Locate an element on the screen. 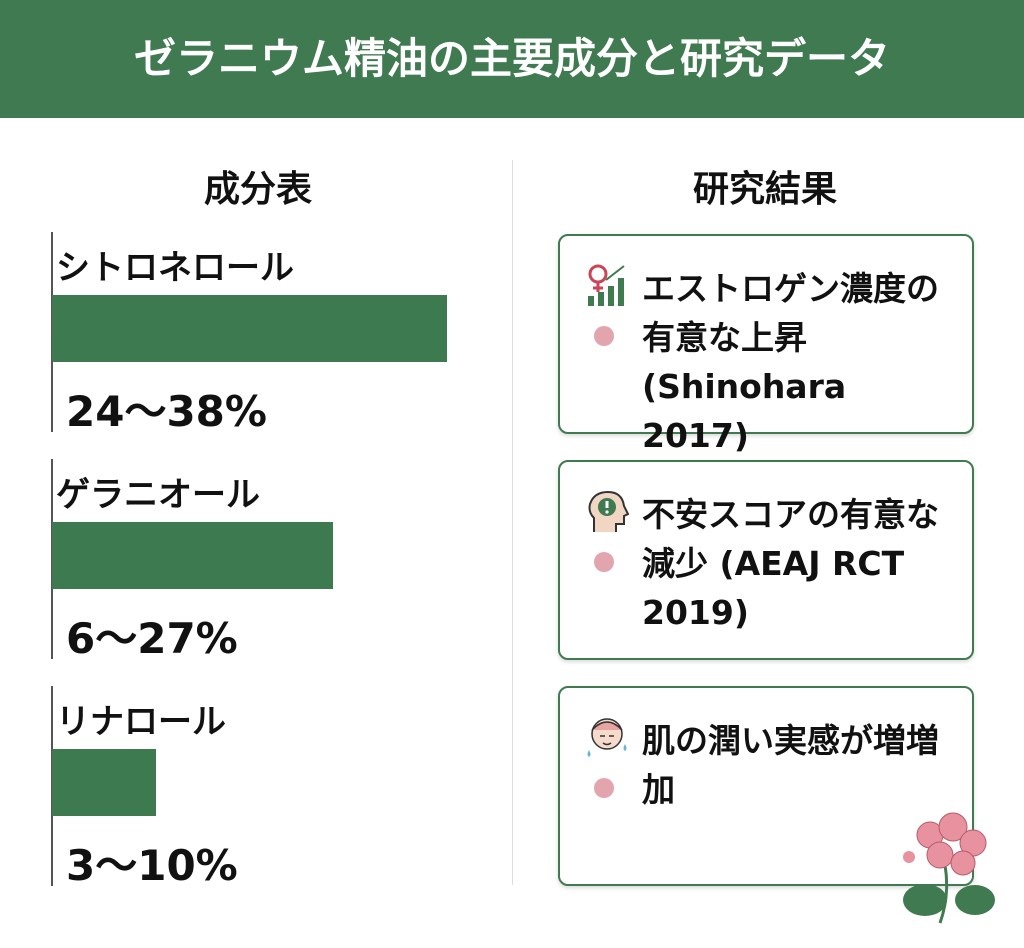  value-label: 3〜10% is located at coordinates (152, 865).